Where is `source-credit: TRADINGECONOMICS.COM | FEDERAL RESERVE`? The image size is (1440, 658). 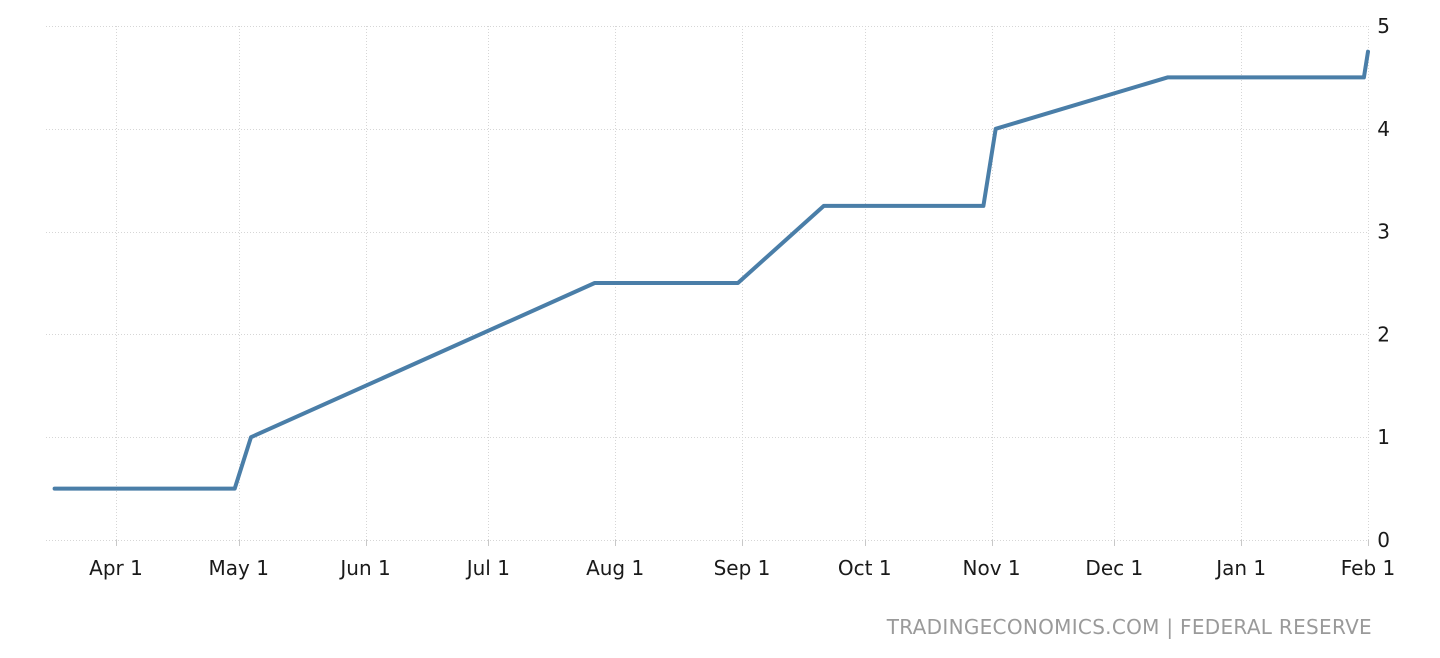 source-credit: TRADINGECONOMICS.COM | FEDERAL RESERVE is located at coordinates (1129, 627).